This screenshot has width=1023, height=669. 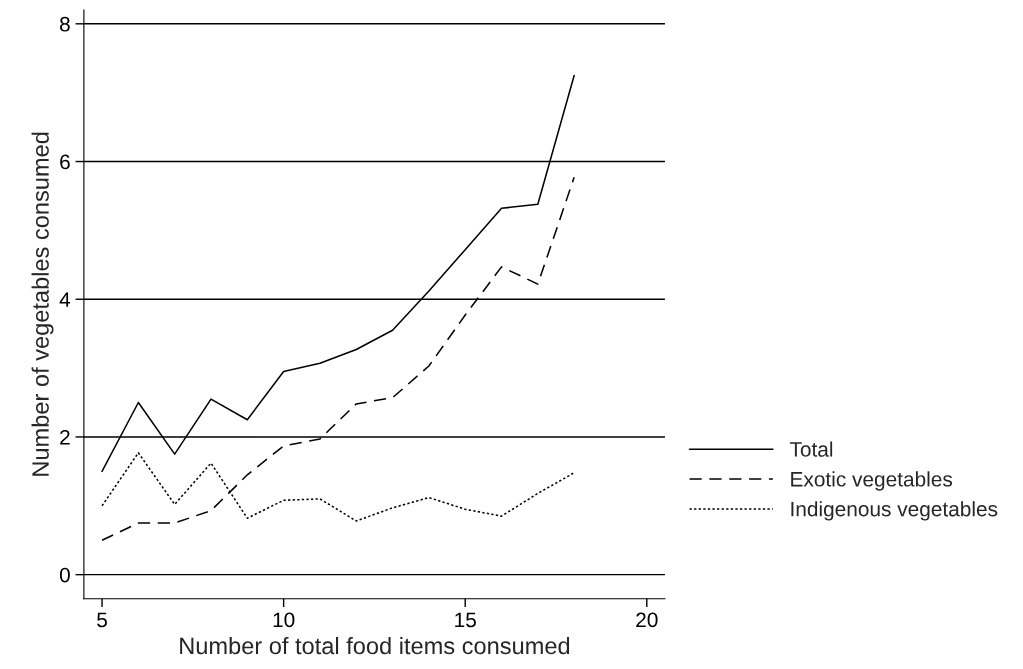 What do you see at coordinates (375, 645) in the screenshot?
I see `x-axis-title: Number of total food items consumed` at bounding box center [375, 645].